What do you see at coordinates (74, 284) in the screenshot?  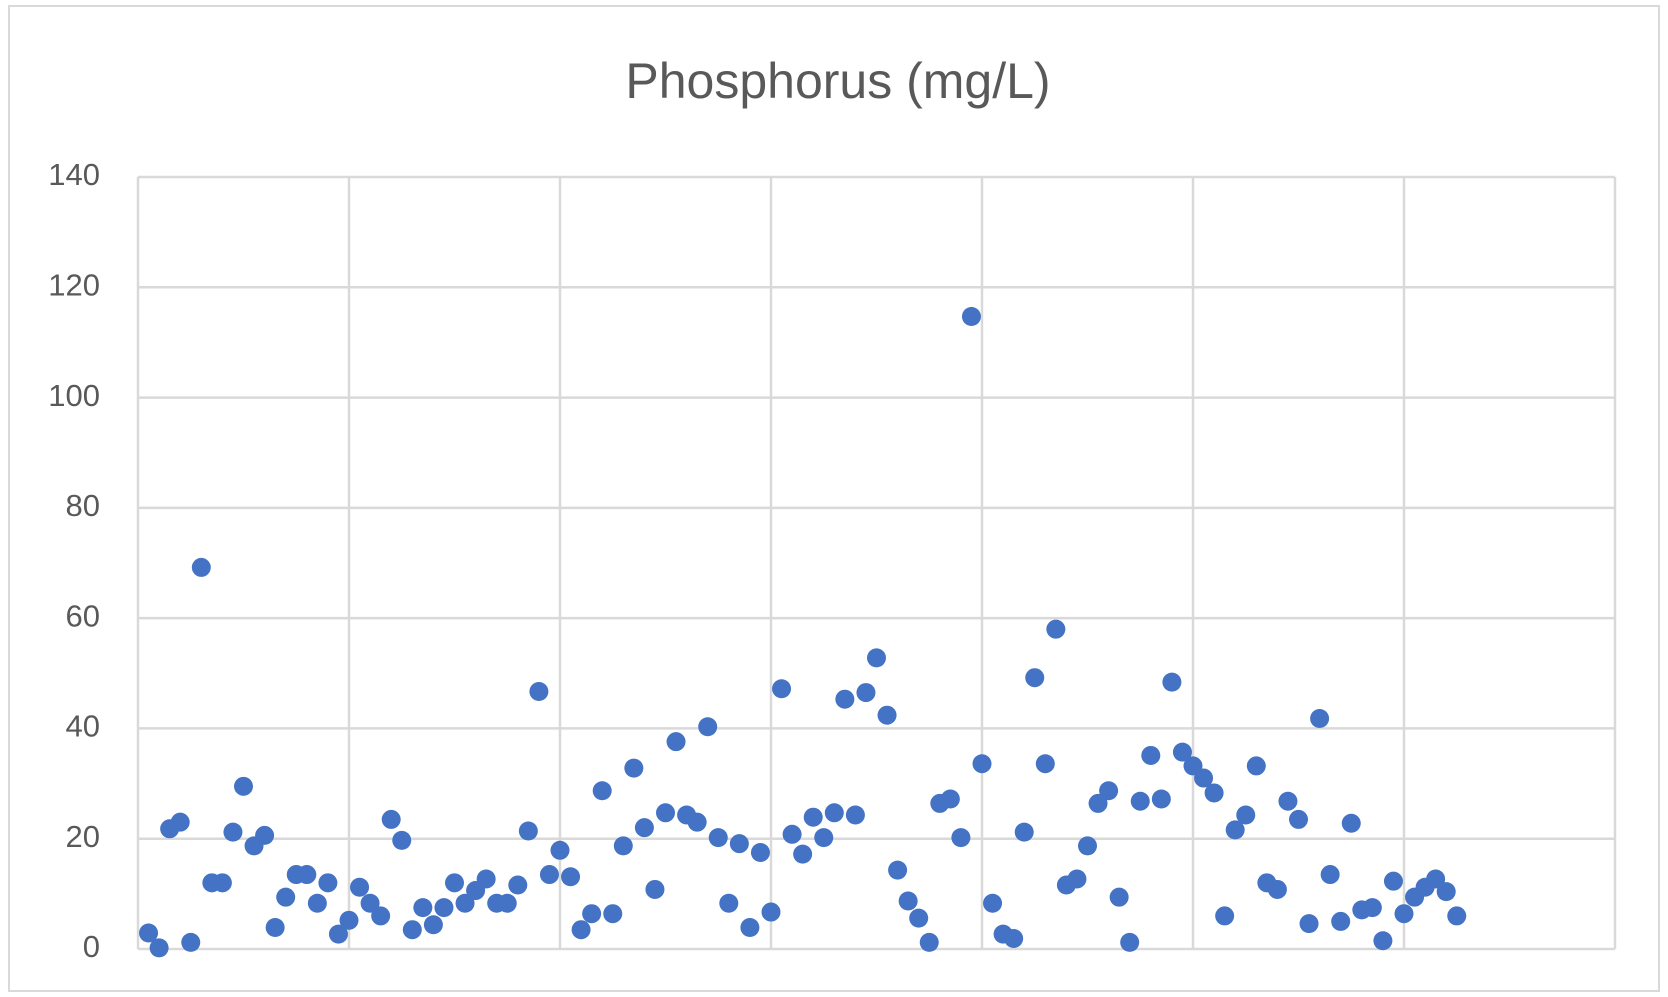 I see `y-tick-label: 120` at bounding box center [74, 284].